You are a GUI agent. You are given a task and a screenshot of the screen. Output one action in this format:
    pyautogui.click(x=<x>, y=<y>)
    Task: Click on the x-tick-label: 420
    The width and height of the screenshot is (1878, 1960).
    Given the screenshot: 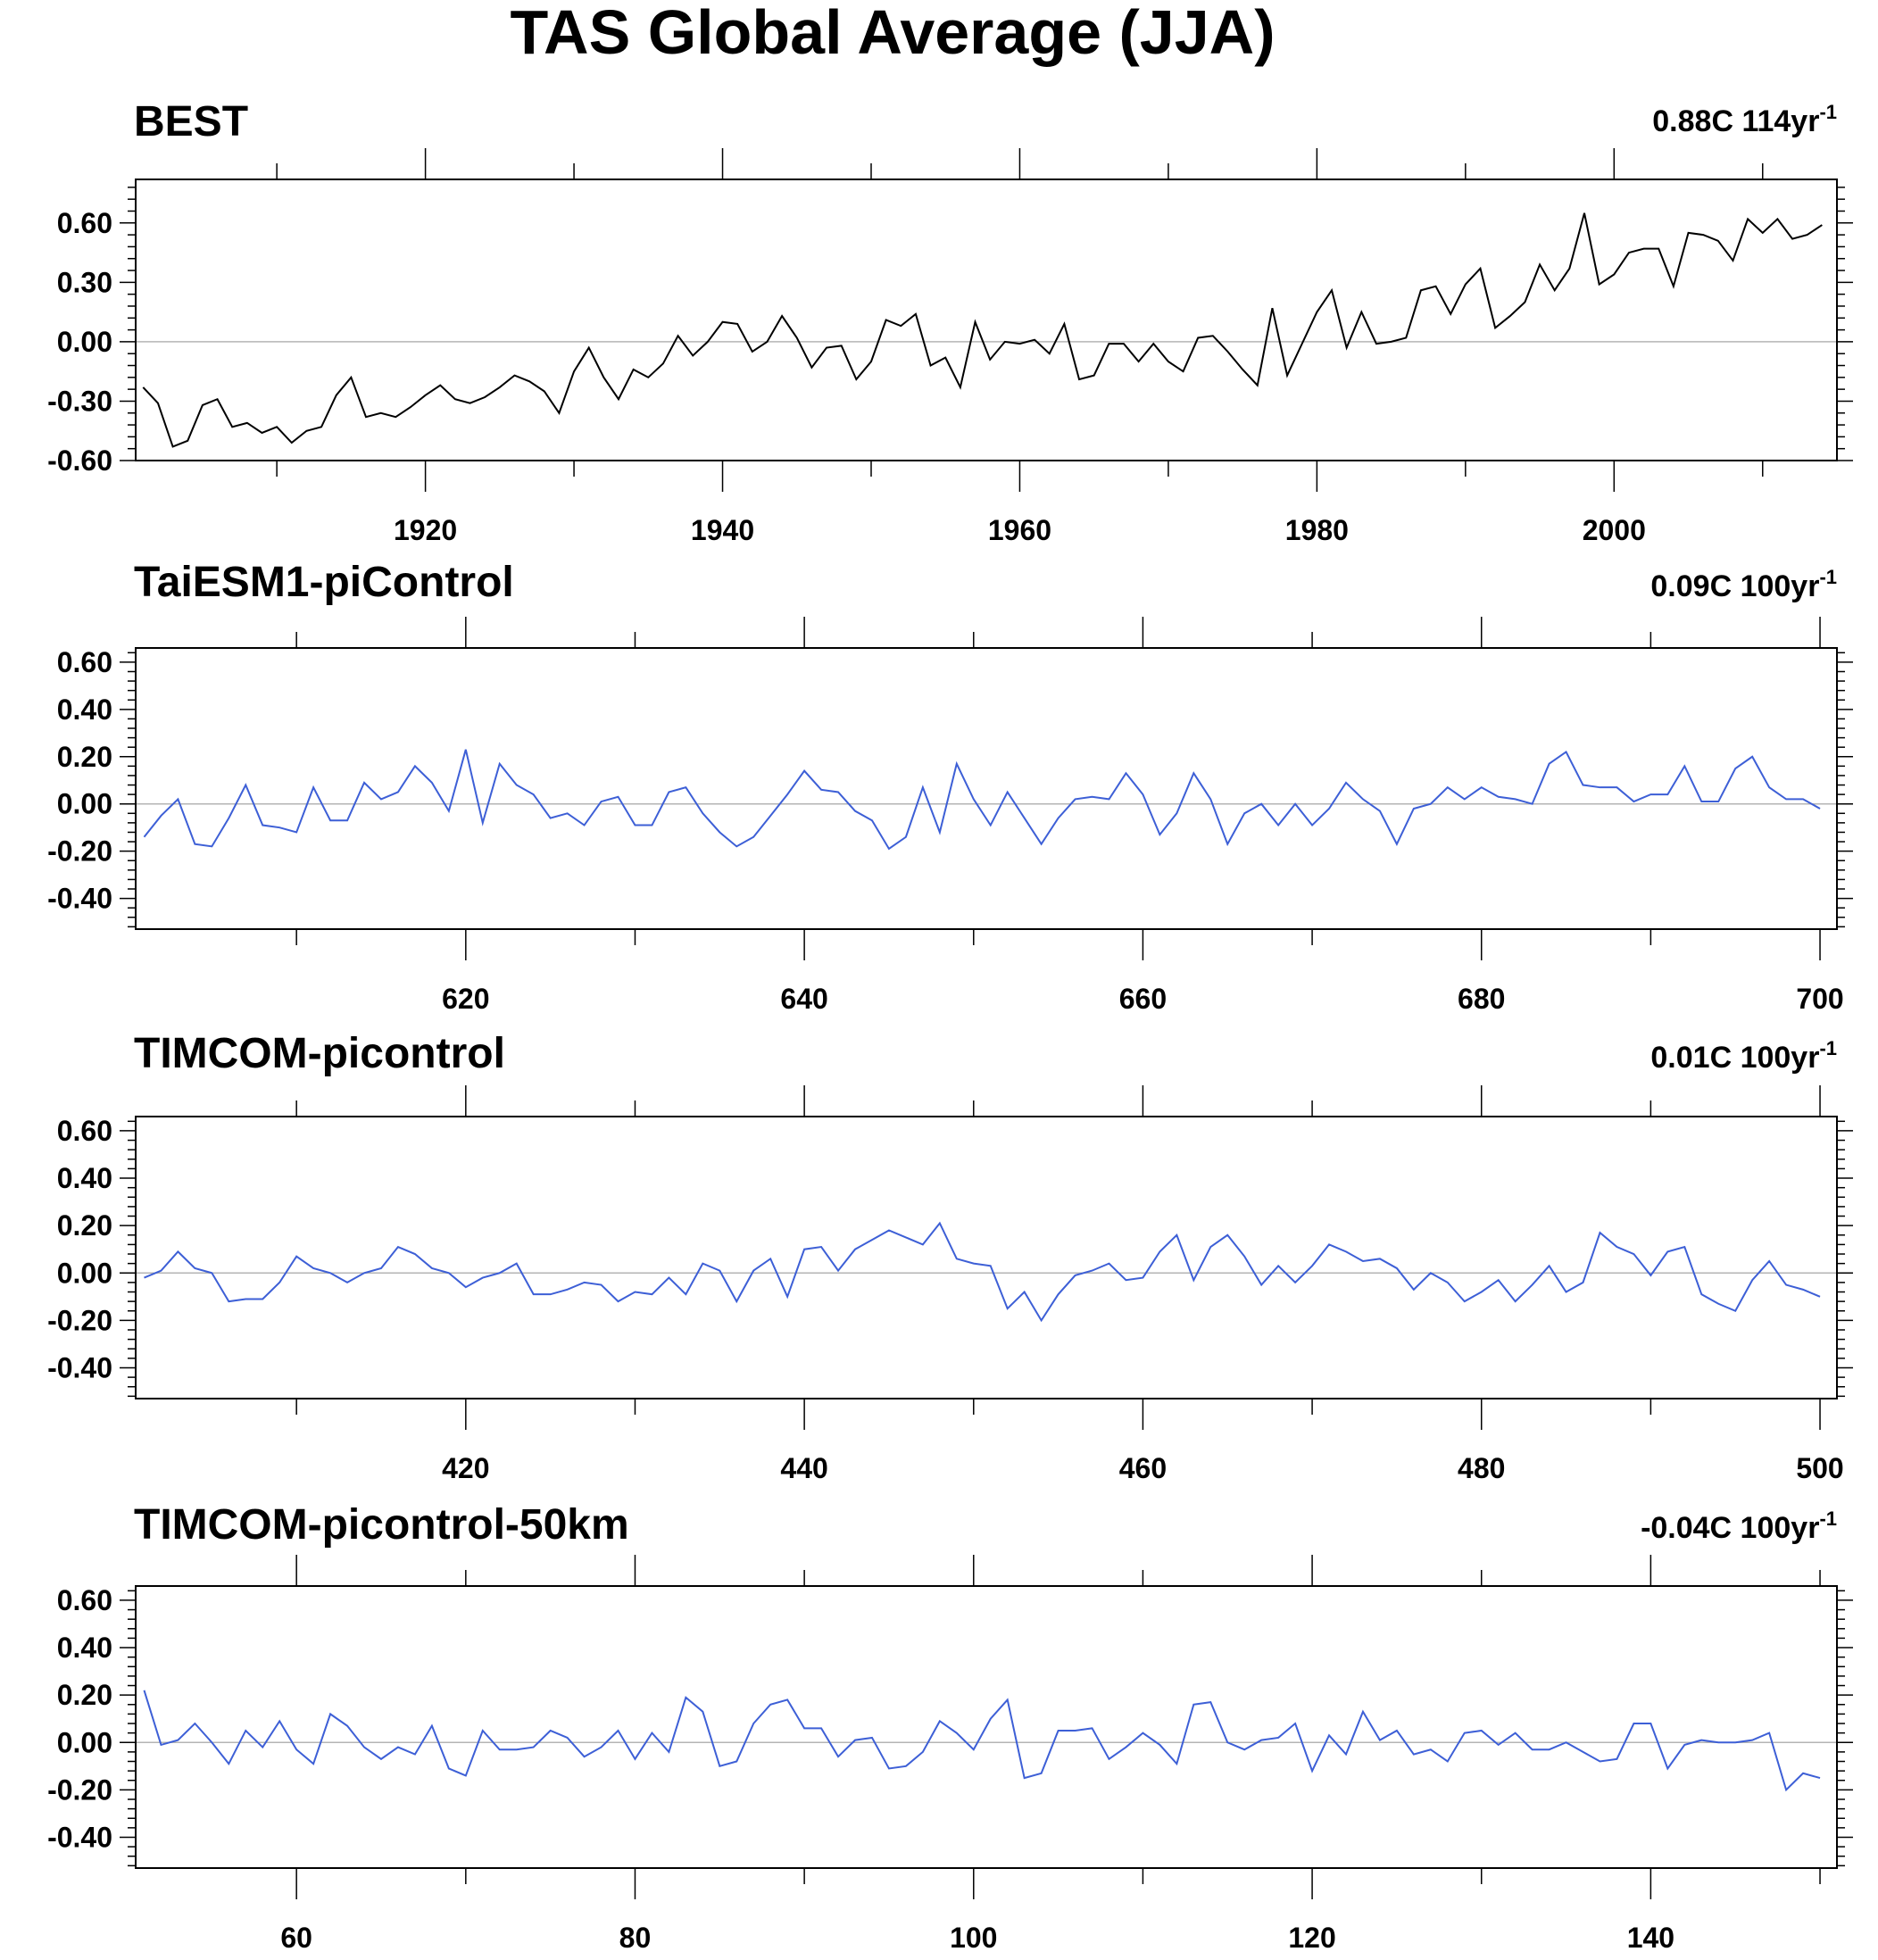 What is the action you would take?
    pyautogui.click(x=466, y=1468)
    